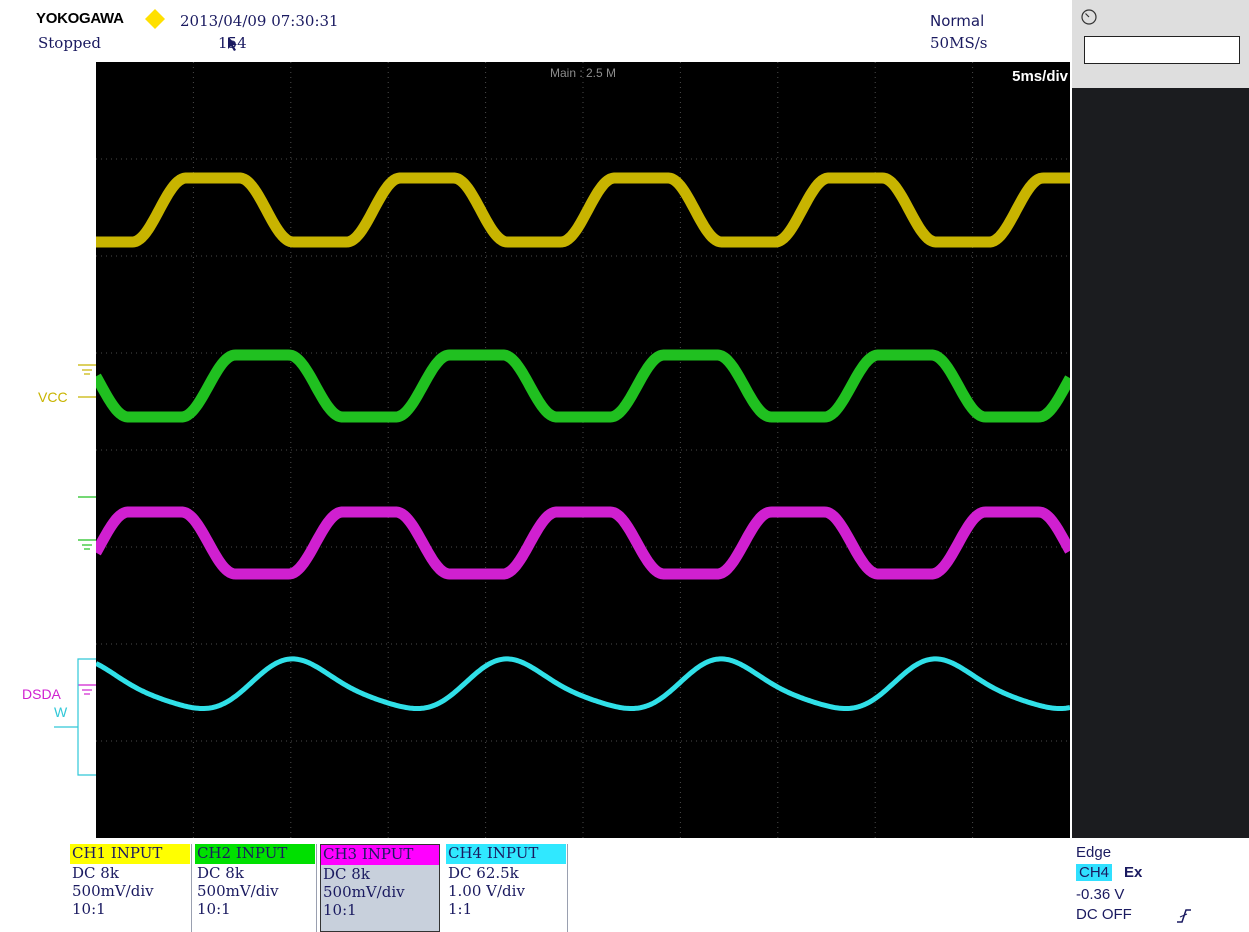 This screenshot has width=1249, height=932. I want to click on trigger-info: Edge CH4 Ex -0.36 V DC OFF, so click(1161, 886).